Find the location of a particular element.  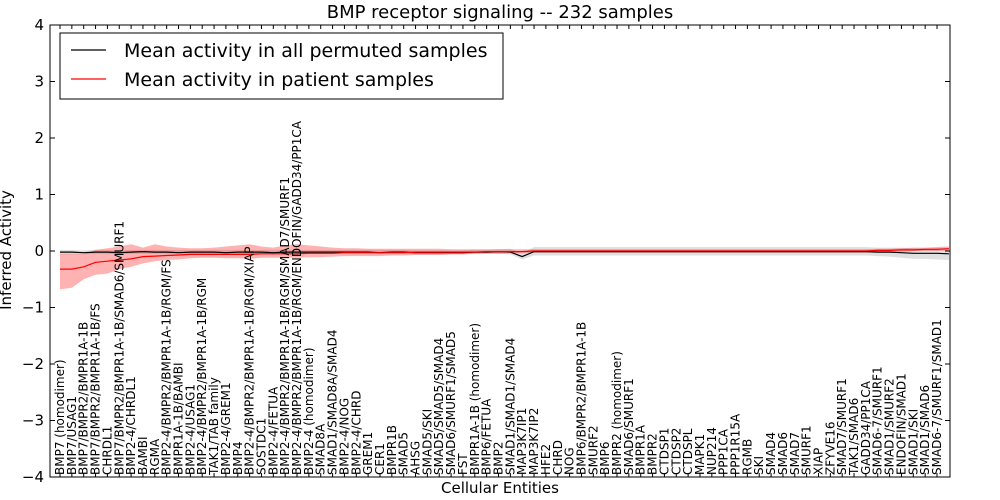

x-category-label: CER1 is located at coordinates (380, 459).